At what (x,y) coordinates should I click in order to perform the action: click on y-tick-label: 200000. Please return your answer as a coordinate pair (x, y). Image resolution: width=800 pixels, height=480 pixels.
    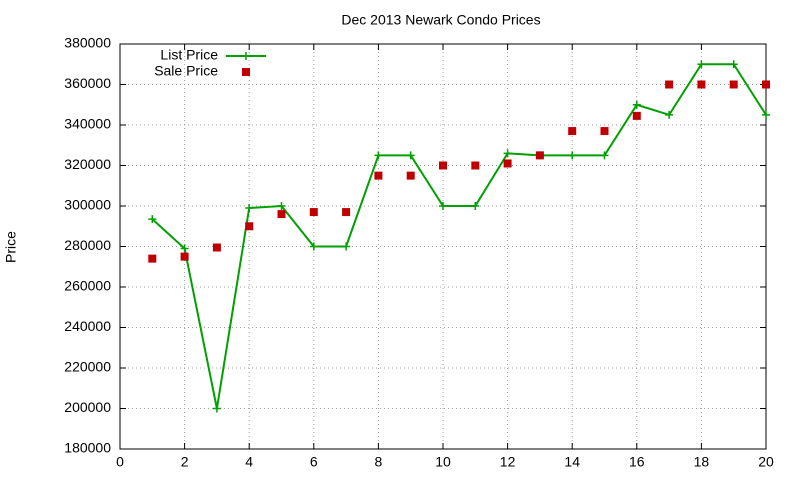
    Looking at the image, I should click on (87, 407).